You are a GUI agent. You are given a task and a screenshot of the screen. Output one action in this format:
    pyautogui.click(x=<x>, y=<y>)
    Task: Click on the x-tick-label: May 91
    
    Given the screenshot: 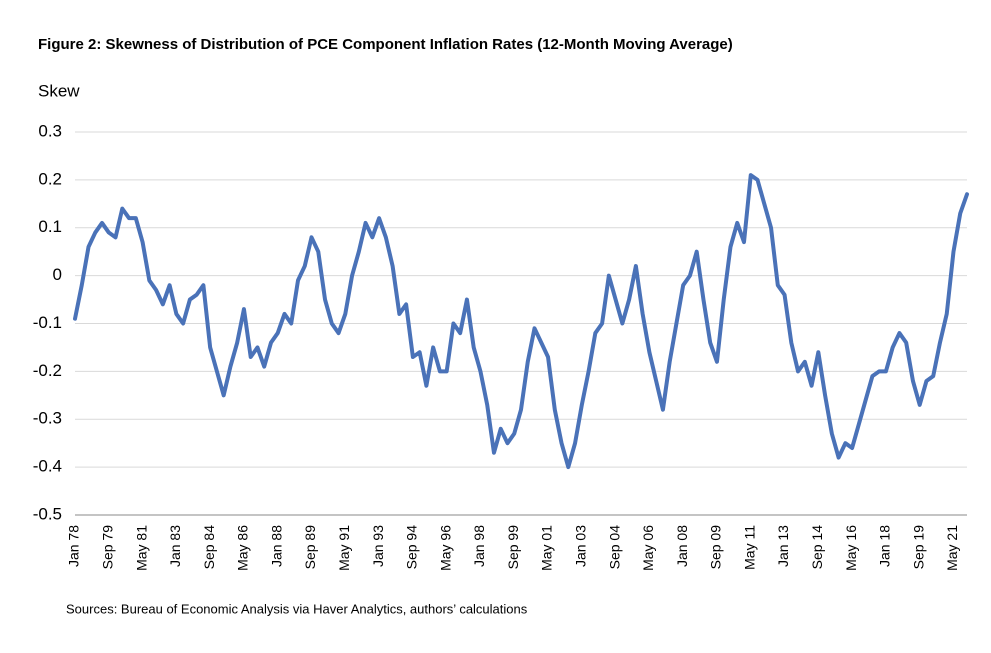 What is the action you would take?
    pyautogui.click(x=344, y=548)
    